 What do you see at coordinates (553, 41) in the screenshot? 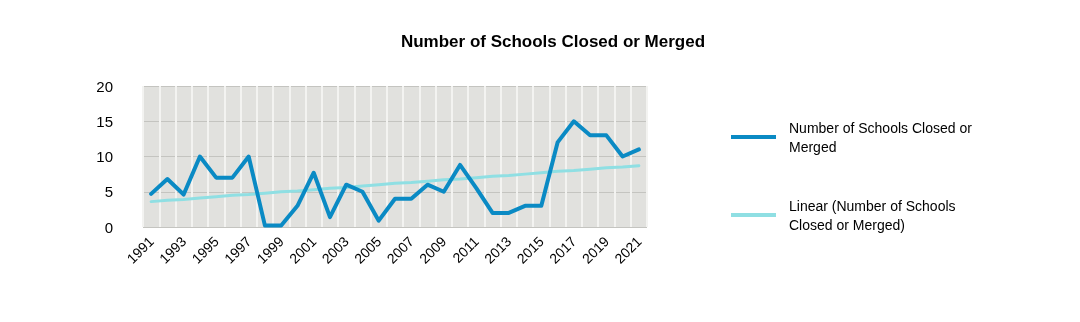
I see `chart-title: Number of Schools Closed or Merged` at bounding box center [553, 41].